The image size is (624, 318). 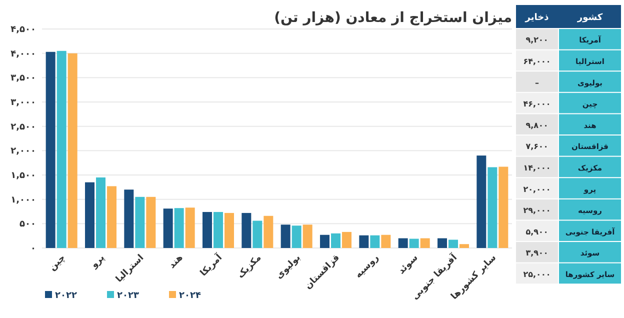 What do you see at coordinates (176, 262) in the screenshot?
I see `x-tick-label: هند` at bounding box center [176, 262].